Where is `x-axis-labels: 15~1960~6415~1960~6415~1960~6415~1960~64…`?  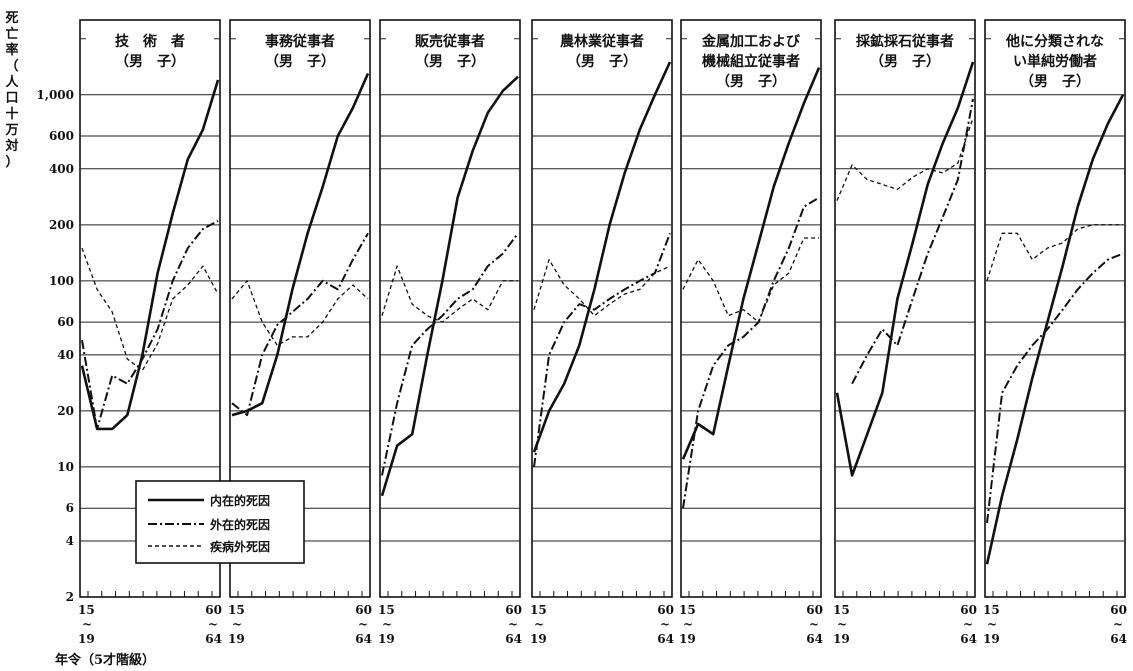 x-axis-labels: 15~1960~6415~1960~6415~1960~6415~1960~64… is located at coordinates (602, 624).